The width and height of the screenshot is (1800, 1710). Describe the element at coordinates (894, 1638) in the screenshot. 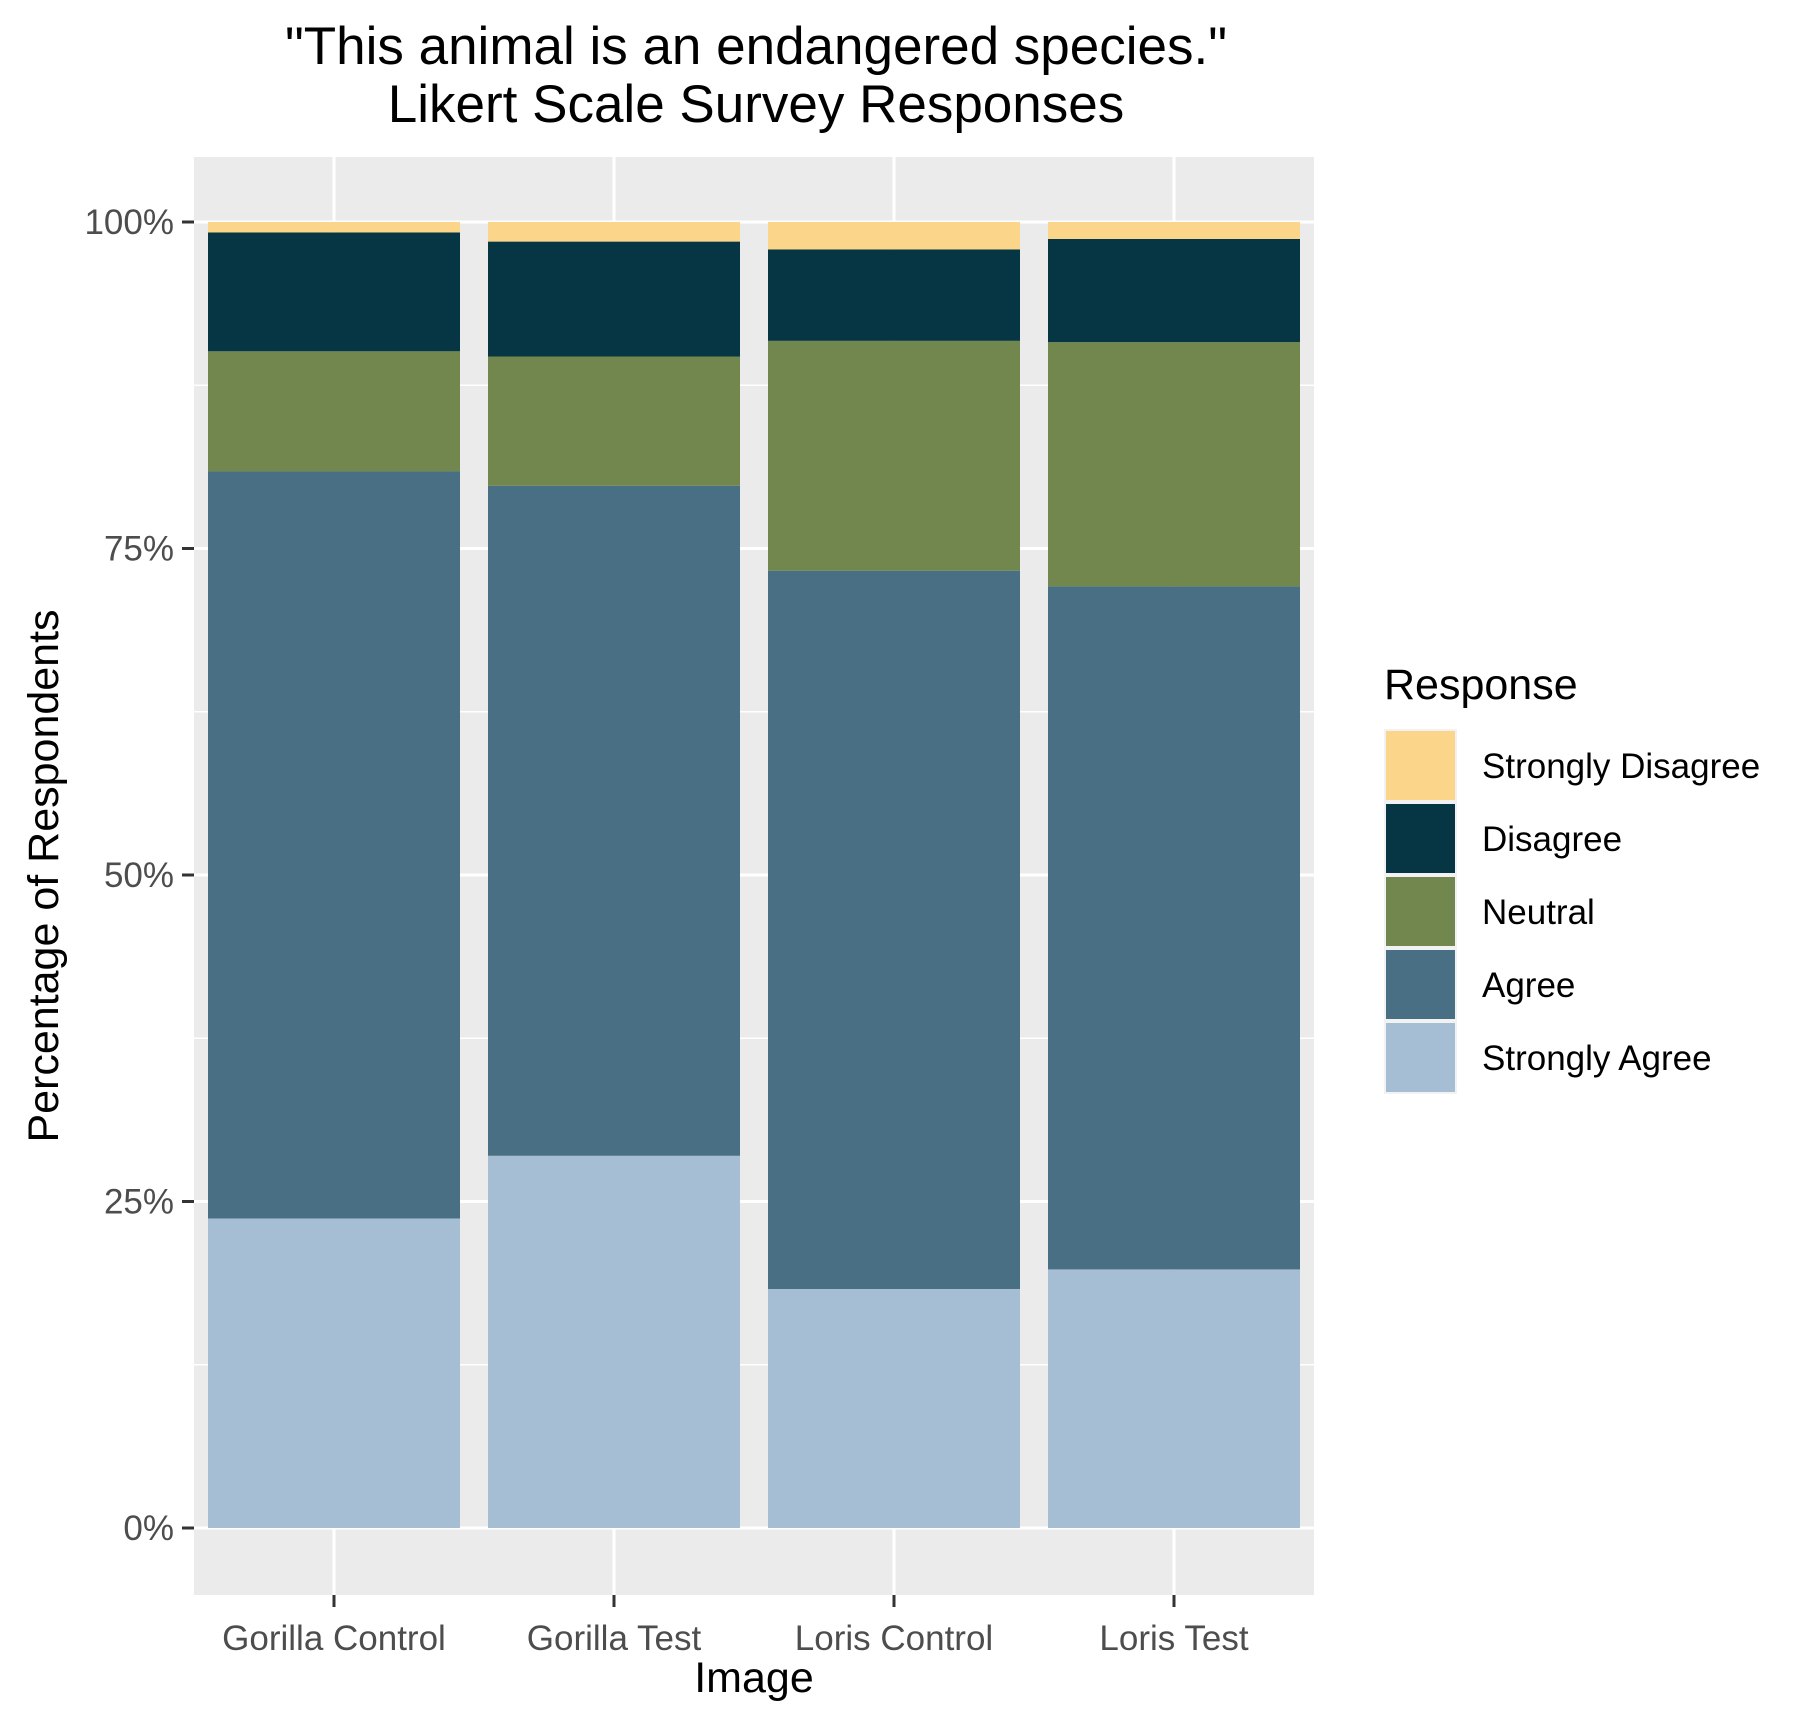

I see `x-tick-label: Loris Control` at that location.